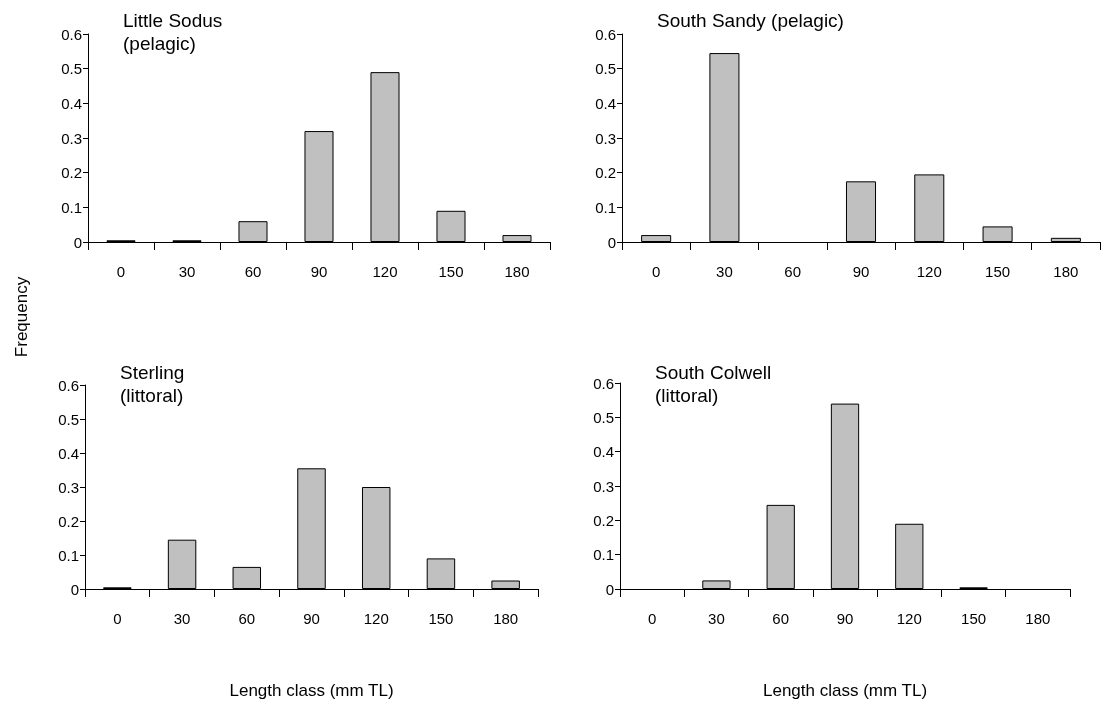  What do you see at coordinates (152, 384) in the screenshot?
I see `chart-title: Sterling (littoral)` at bounding box center [152, 384].